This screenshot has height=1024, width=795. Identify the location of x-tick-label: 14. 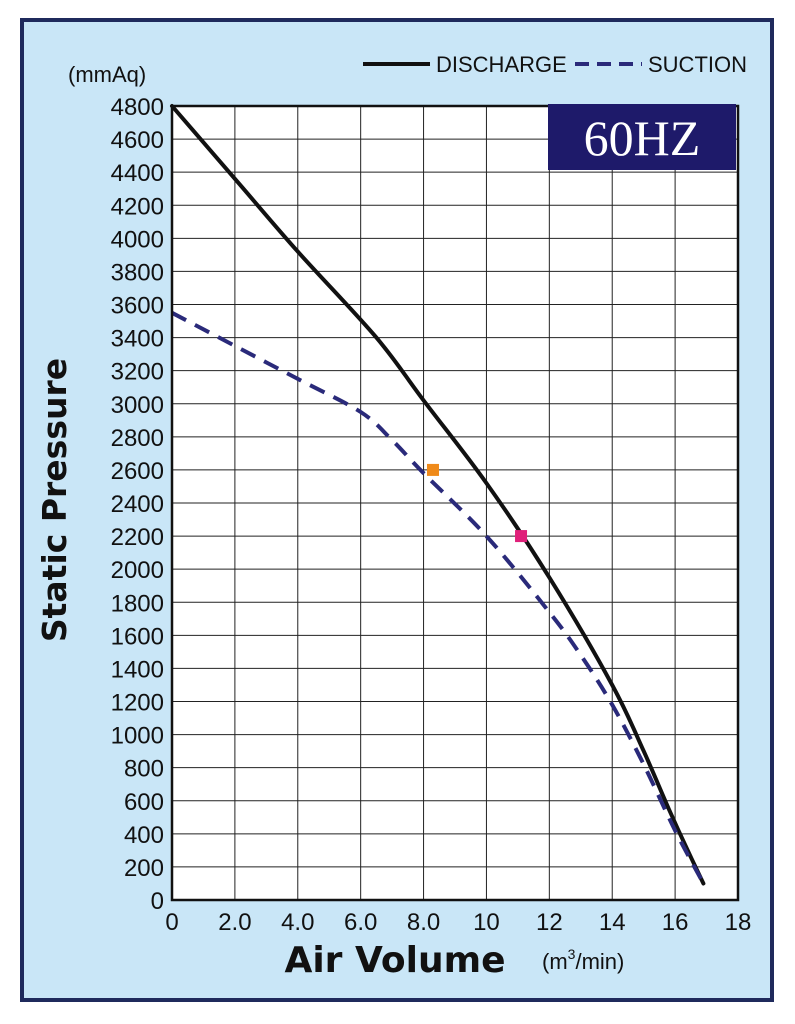
(612, 922).